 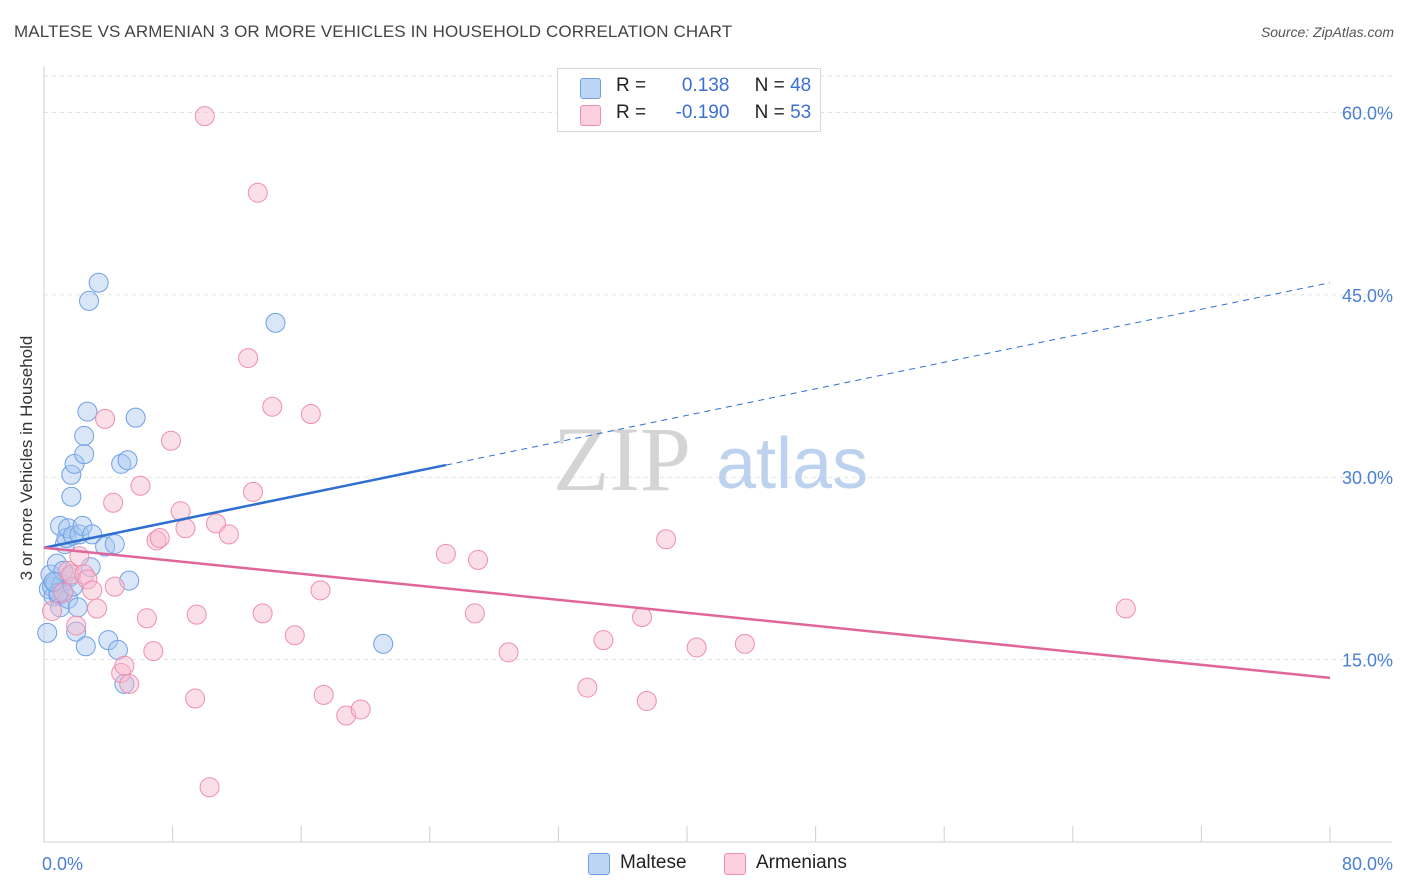 I want to click on y-tick-label: 45.0%, so click(x=1367, y=296).